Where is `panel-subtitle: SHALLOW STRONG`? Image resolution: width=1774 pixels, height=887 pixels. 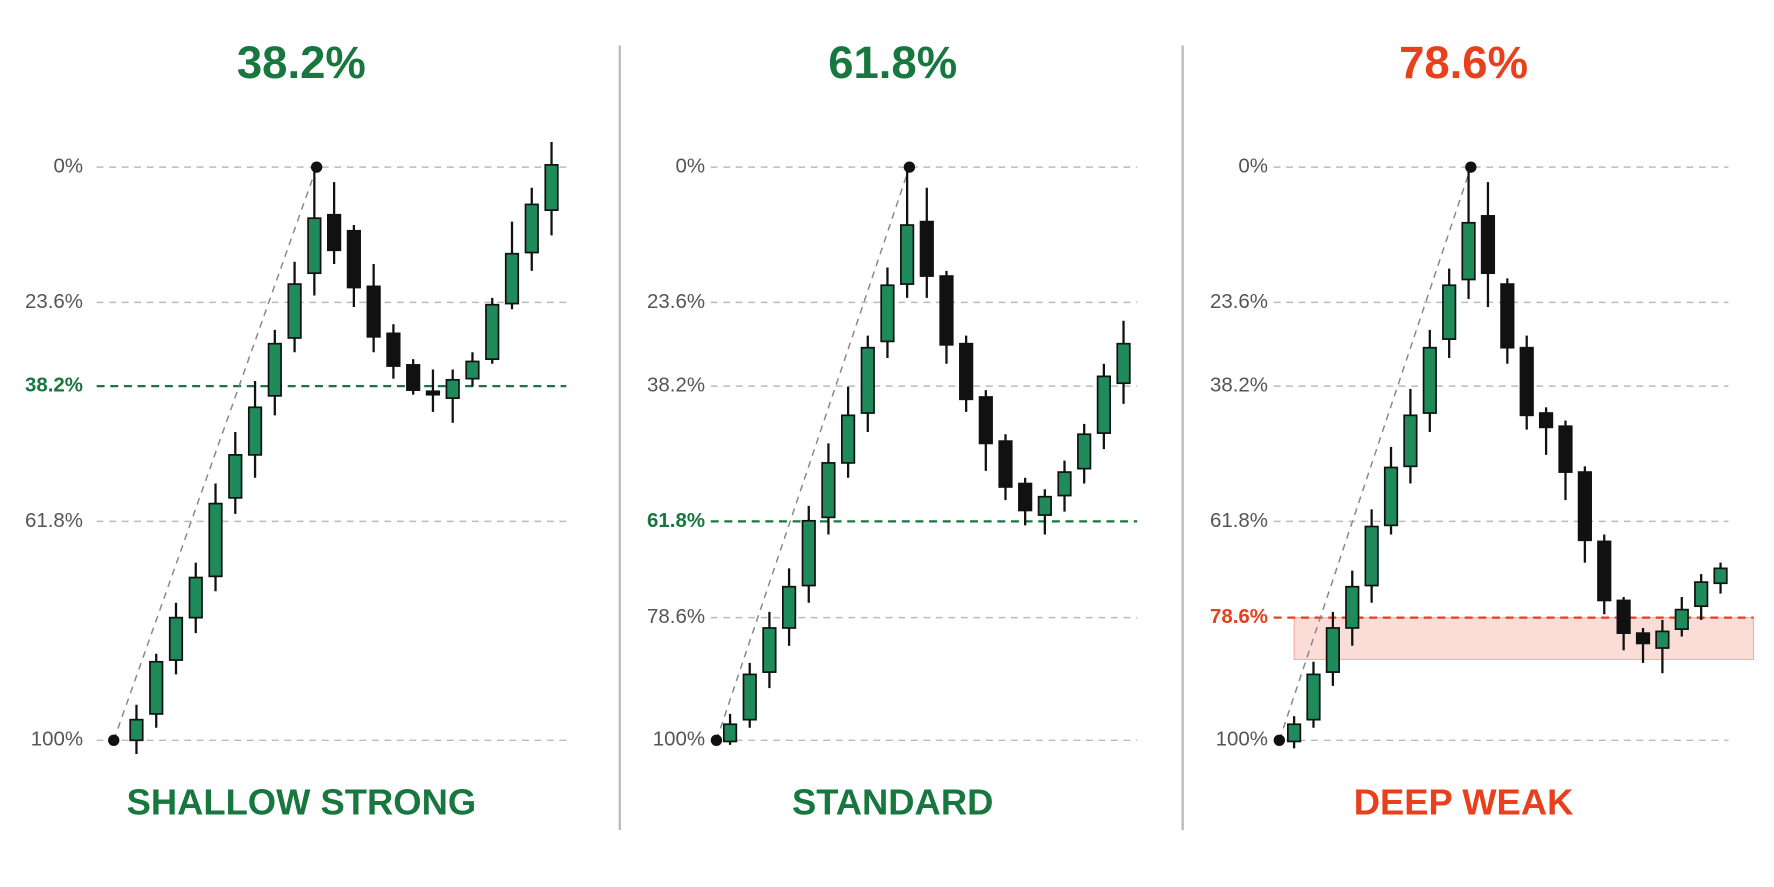 panel-subtitle: SHALLOW STRONG is located at coordinates (302, 802).